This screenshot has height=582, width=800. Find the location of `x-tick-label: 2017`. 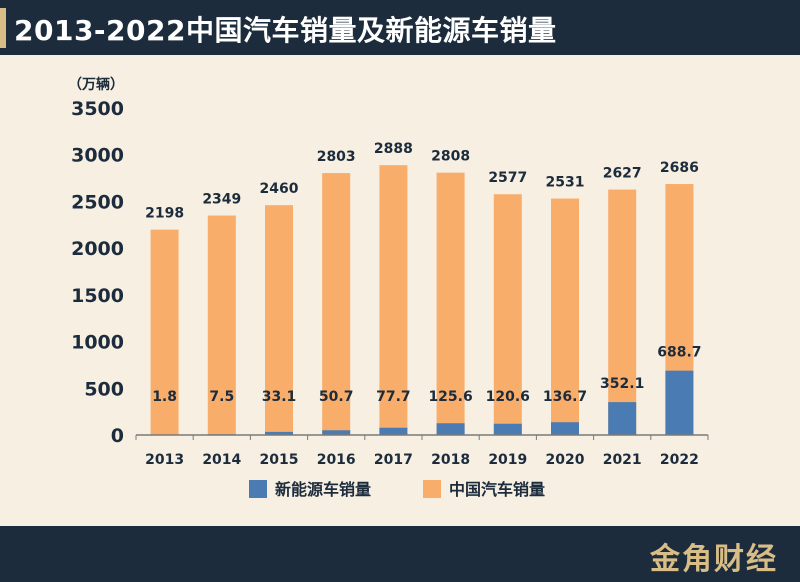

x-tick-label: 2017 is located at coordinates (393, 460).